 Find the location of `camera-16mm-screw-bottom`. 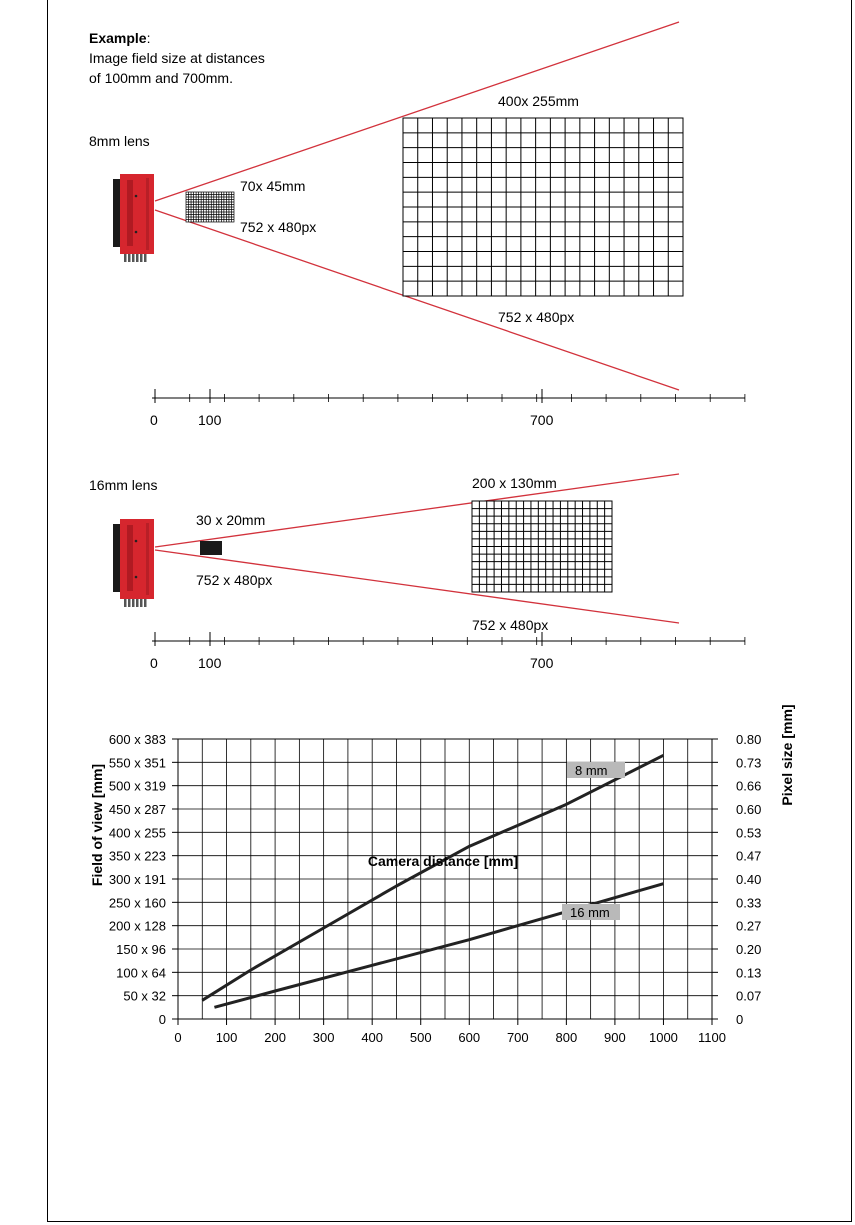

camera-16mm-screw-bottom is located at coordinates (136, 577).